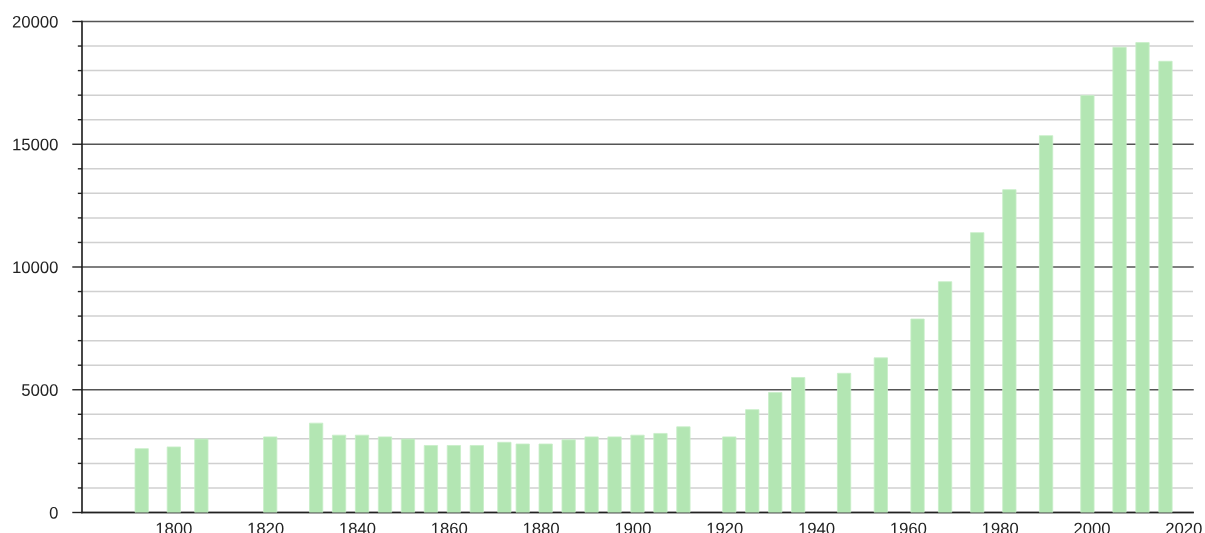 This screenshot has width=1205, height=533. What do you see at coordinates (53, 512) in the screenshot?
I see `y-tick-label: 0` at bounding box center [53, 512].